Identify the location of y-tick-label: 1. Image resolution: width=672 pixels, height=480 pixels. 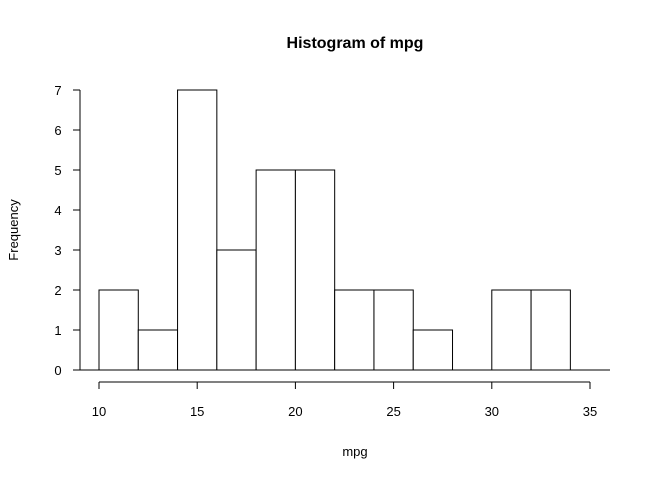
(57, 330).